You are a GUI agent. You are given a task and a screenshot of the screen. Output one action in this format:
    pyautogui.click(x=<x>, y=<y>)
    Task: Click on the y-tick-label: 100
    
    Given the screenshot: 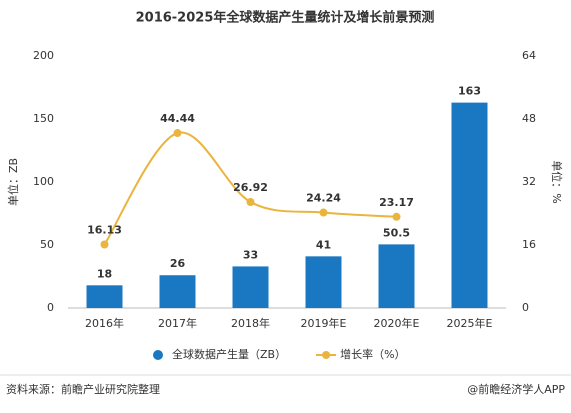 What is the action you would take?
    pyautogui.click(x=43, y=181)
    